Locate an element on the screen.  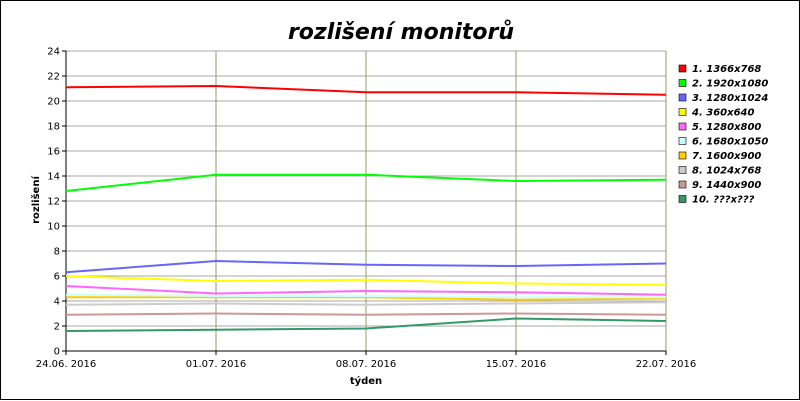
y-tick-label: 4 is located at coordinates (57, 302).